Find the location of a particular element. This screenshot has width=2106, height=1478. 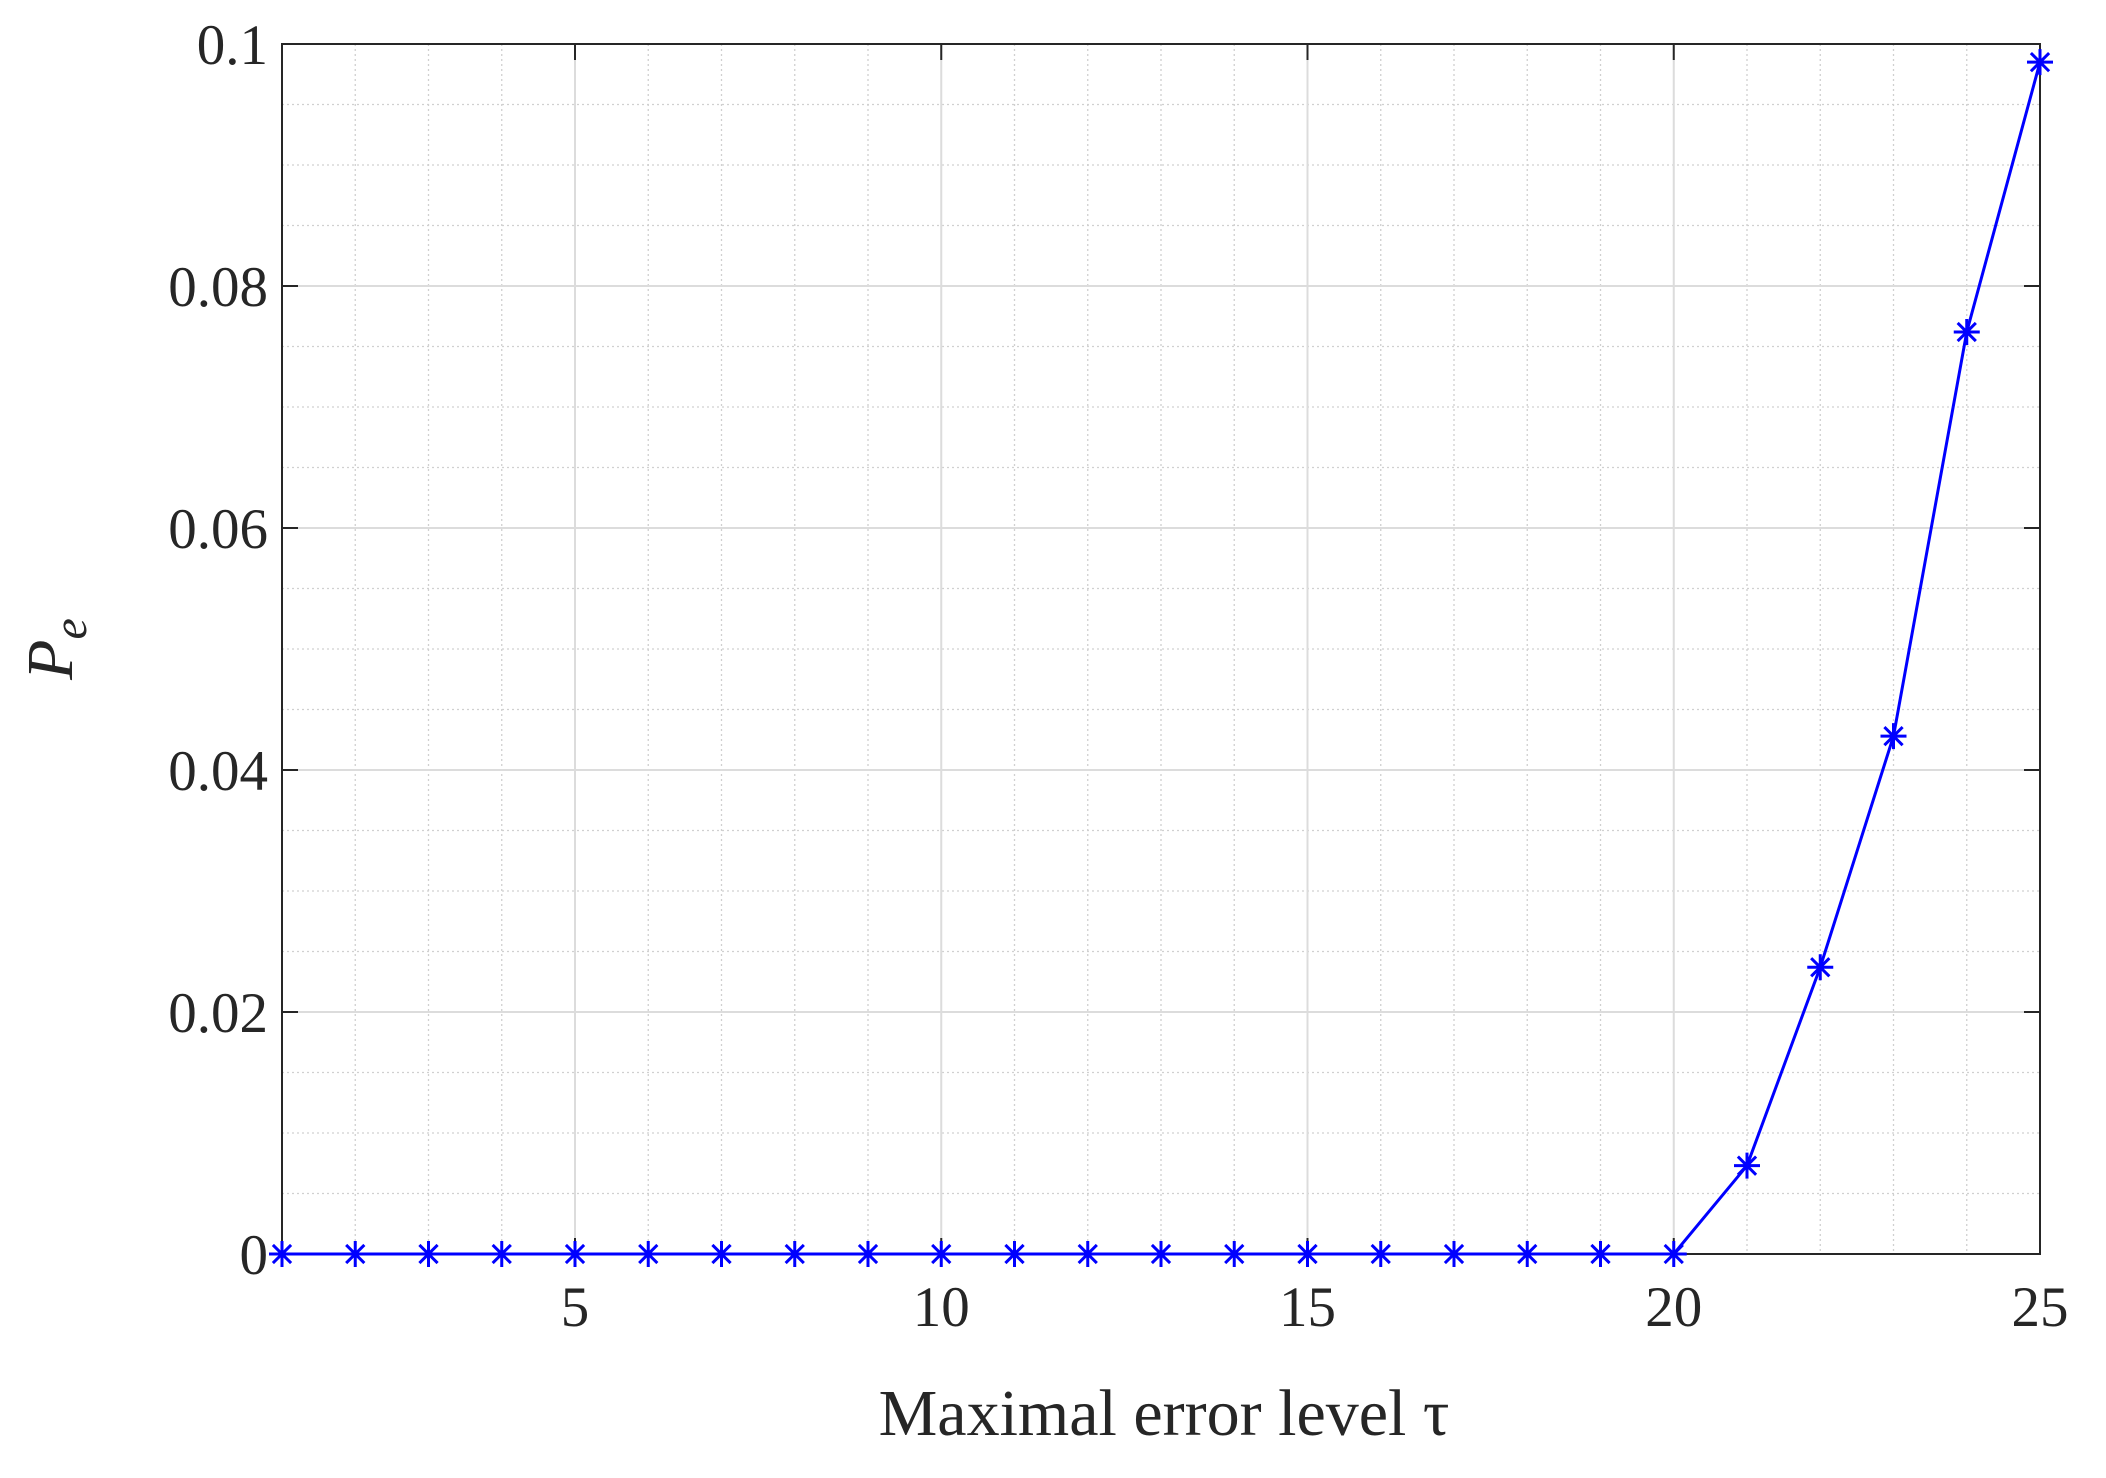

y-label-main: Pe is located at coordinates (55, 649).